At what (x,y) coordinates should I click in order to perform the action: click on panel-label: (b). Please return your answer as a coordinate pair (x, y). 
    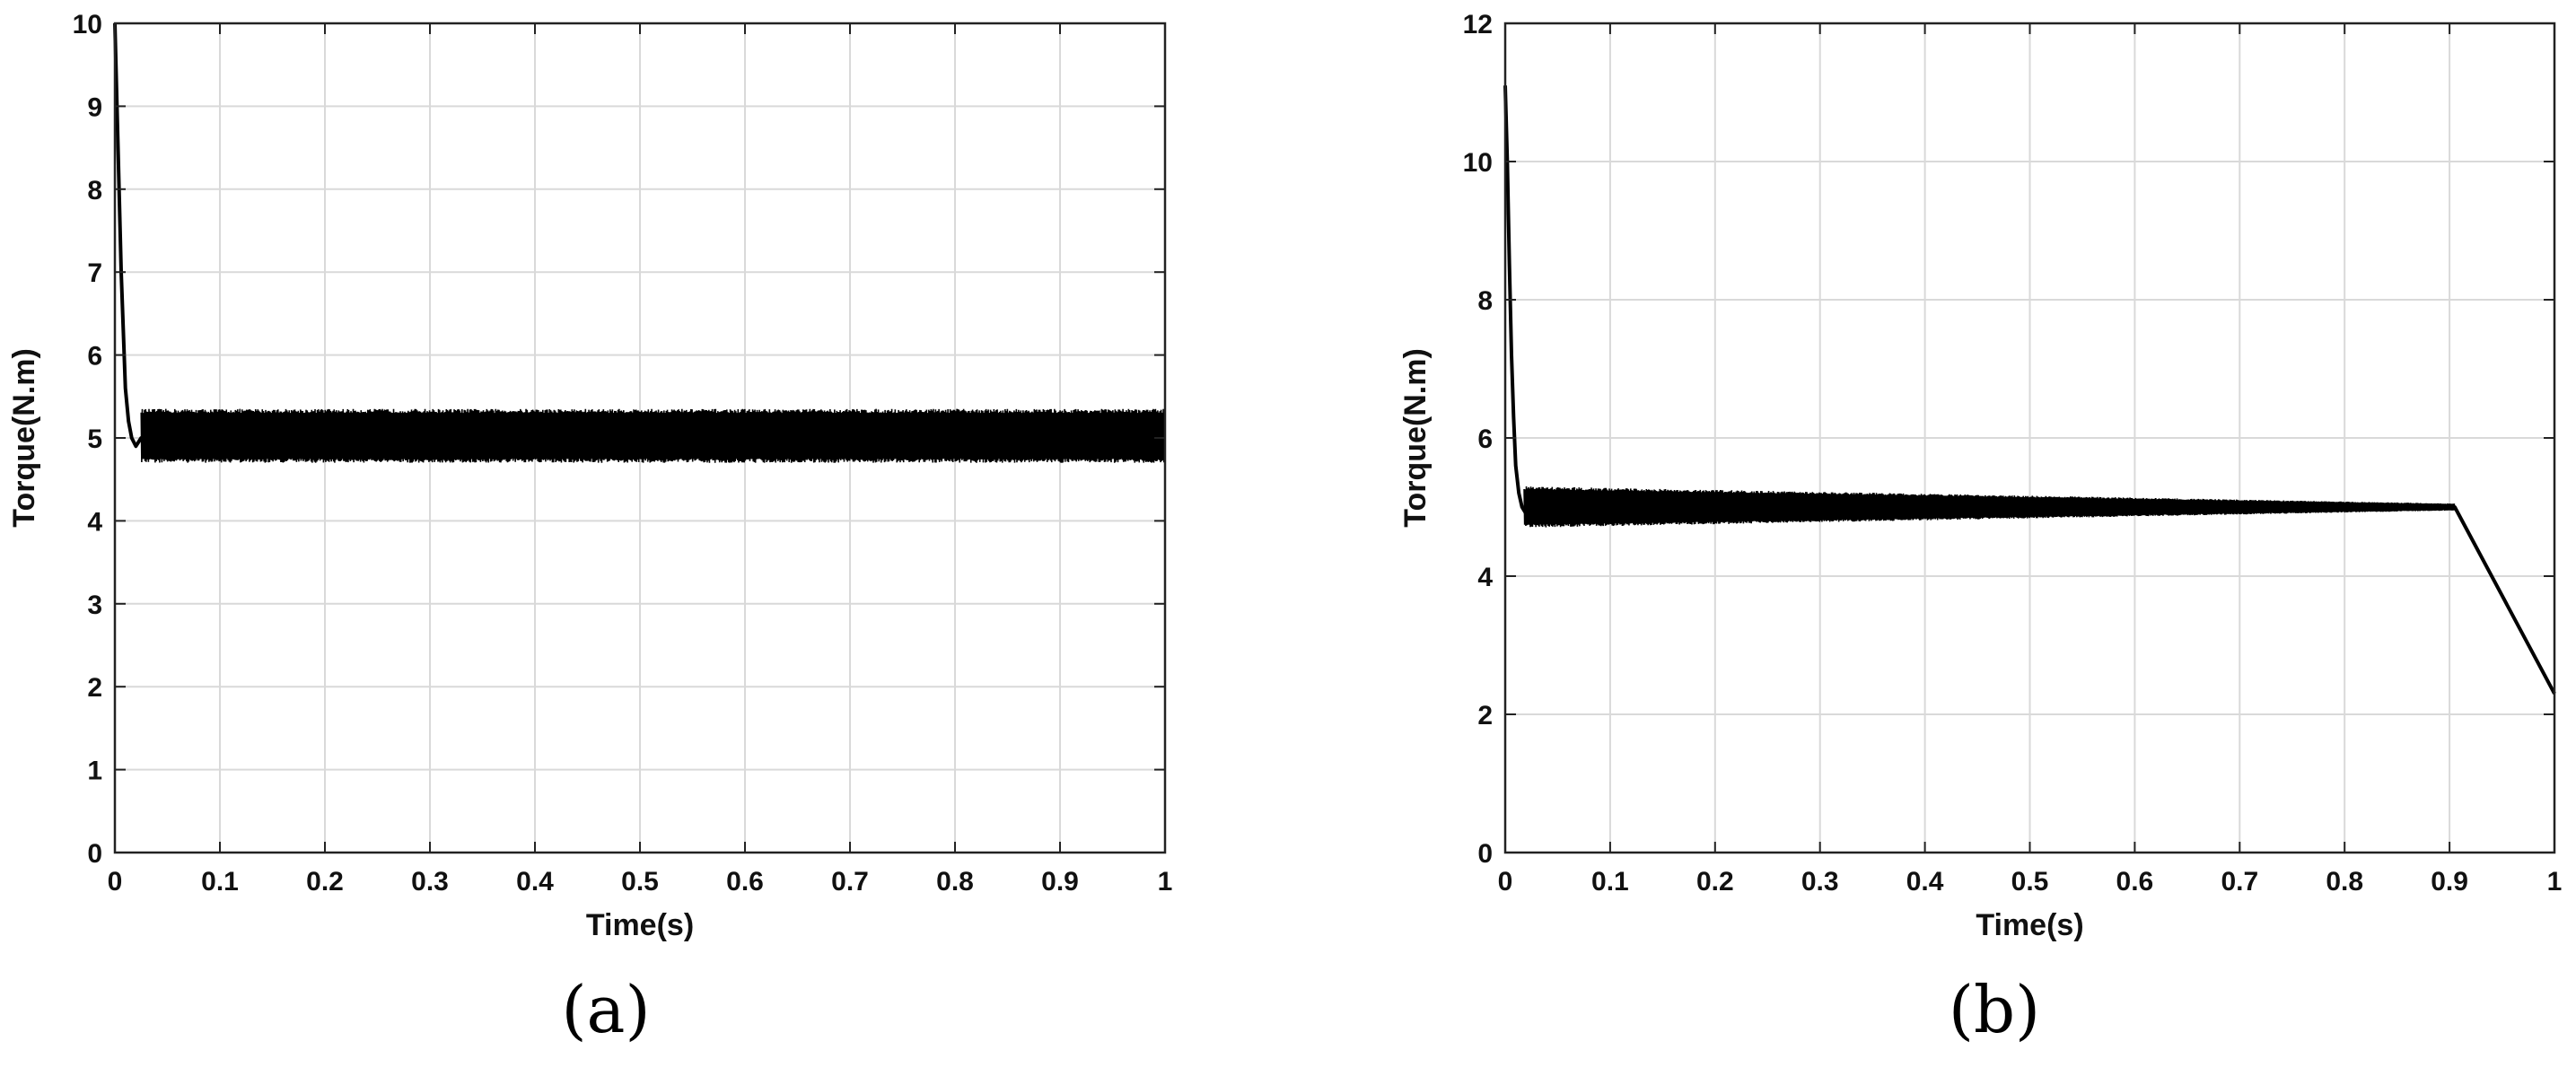
    Looking at the image, I should click on (1994, 1009).